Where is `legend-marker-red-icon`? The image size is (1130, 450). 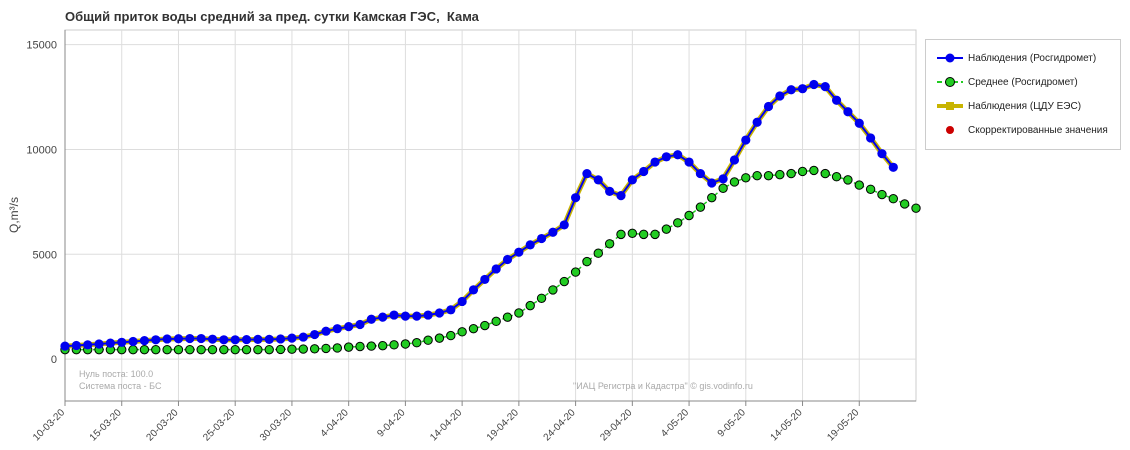
legend-marker-red-icon is located at coordinates (950, 130).